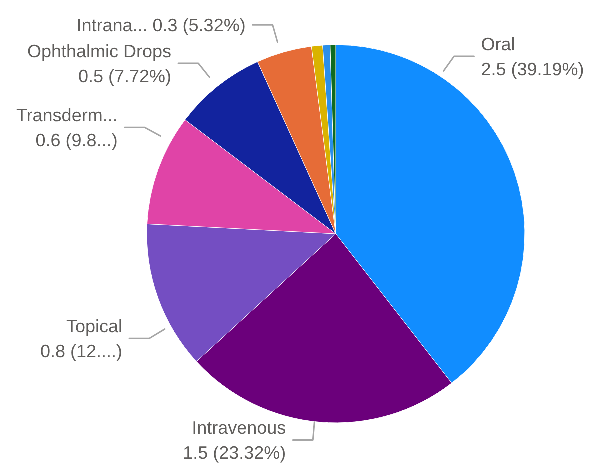  Describe the element at coordinates (81, 351) in the screenshot. I see `data-label: 0.8 (12....)` at that location.